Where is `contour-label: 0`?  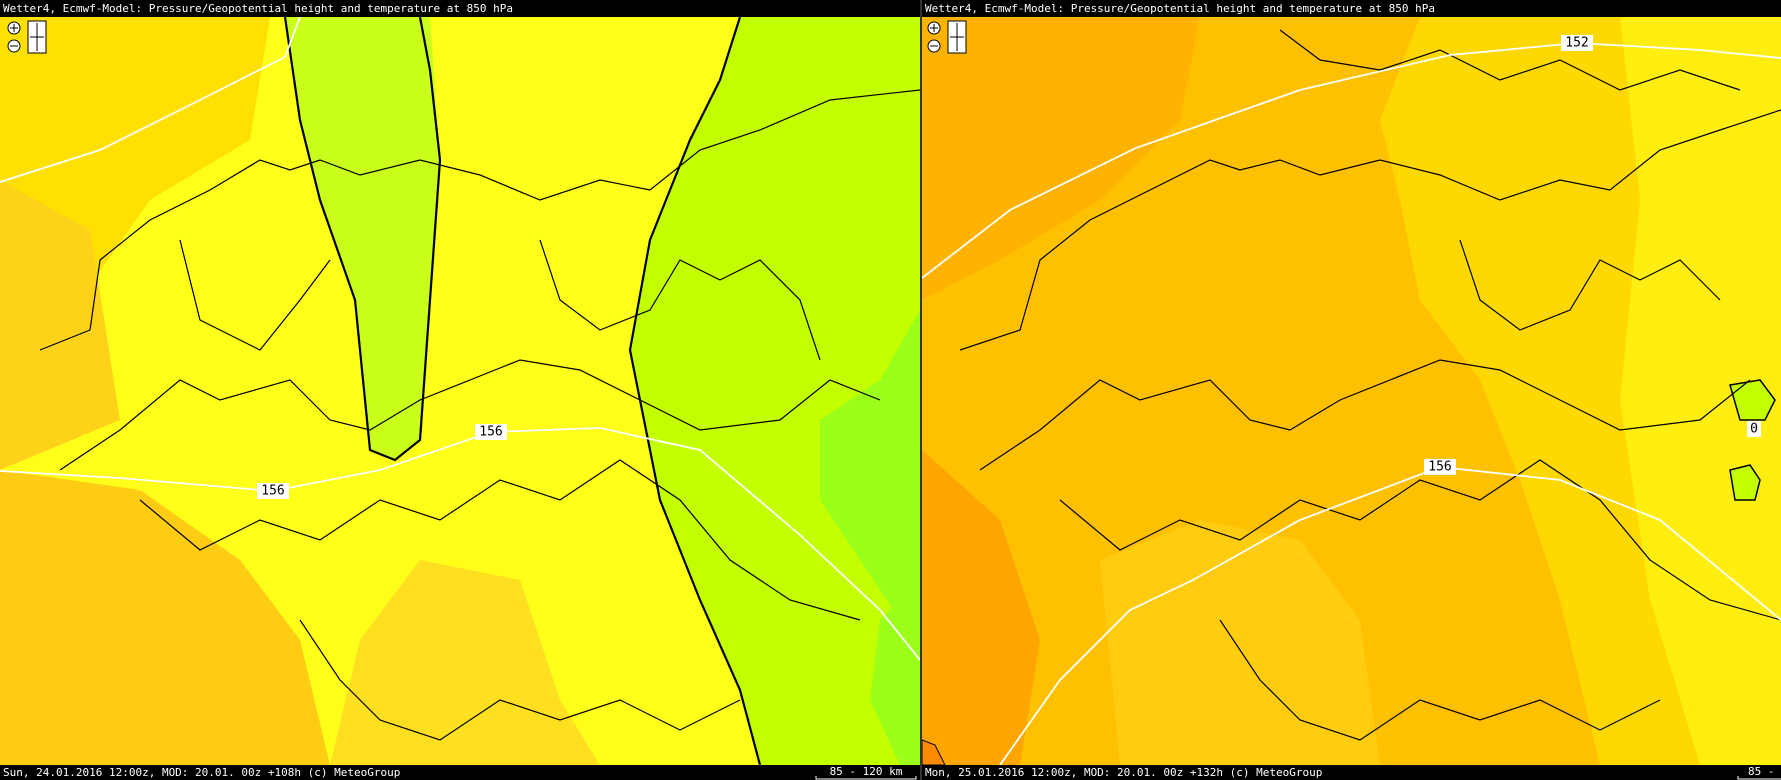 contour-label: 0 is located at coordinates (1754, 429).